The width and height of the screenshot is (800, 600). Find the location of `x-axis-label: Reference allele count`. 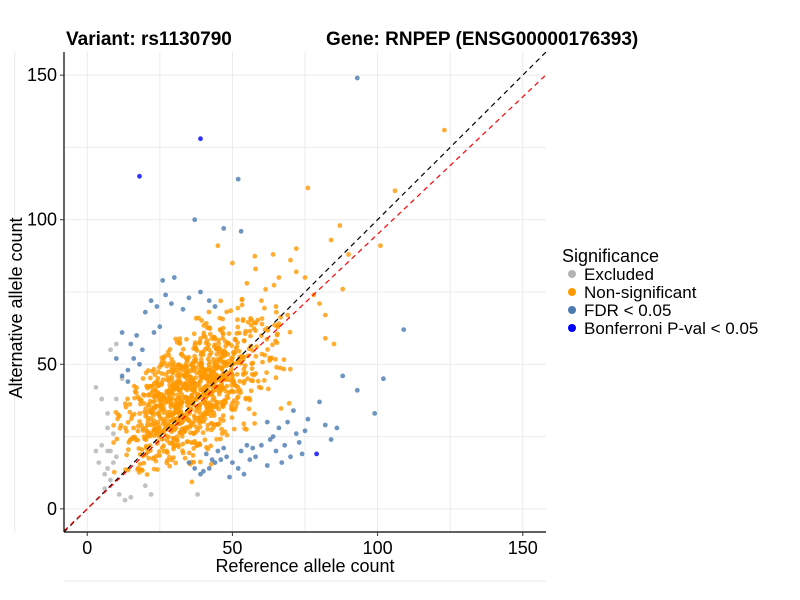

x-axis-label: Reference allele count is located at coordinates (304, 566).